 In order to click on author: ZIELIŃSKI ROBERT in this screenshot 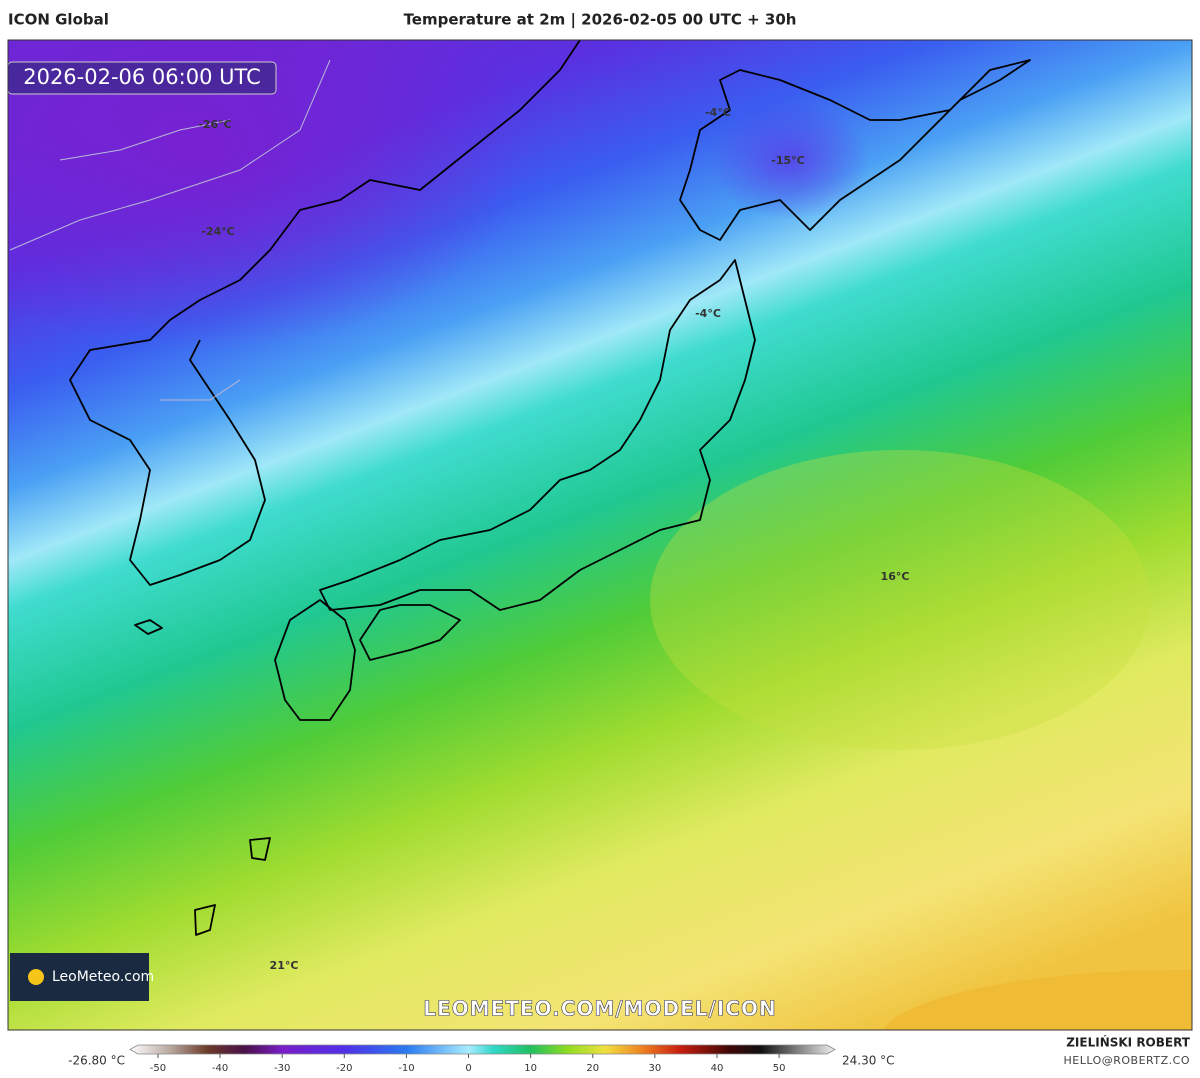, I will do `click(1128, 1042)`.